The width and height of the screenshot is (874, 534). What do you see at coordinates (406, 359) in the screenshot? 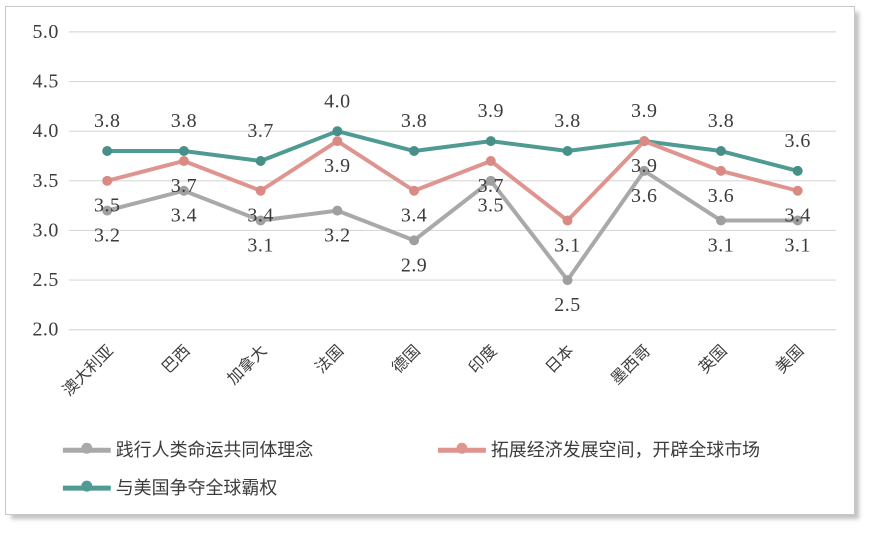
I see `x-axis-category-label: 德国` at bounding box center [406, 359].